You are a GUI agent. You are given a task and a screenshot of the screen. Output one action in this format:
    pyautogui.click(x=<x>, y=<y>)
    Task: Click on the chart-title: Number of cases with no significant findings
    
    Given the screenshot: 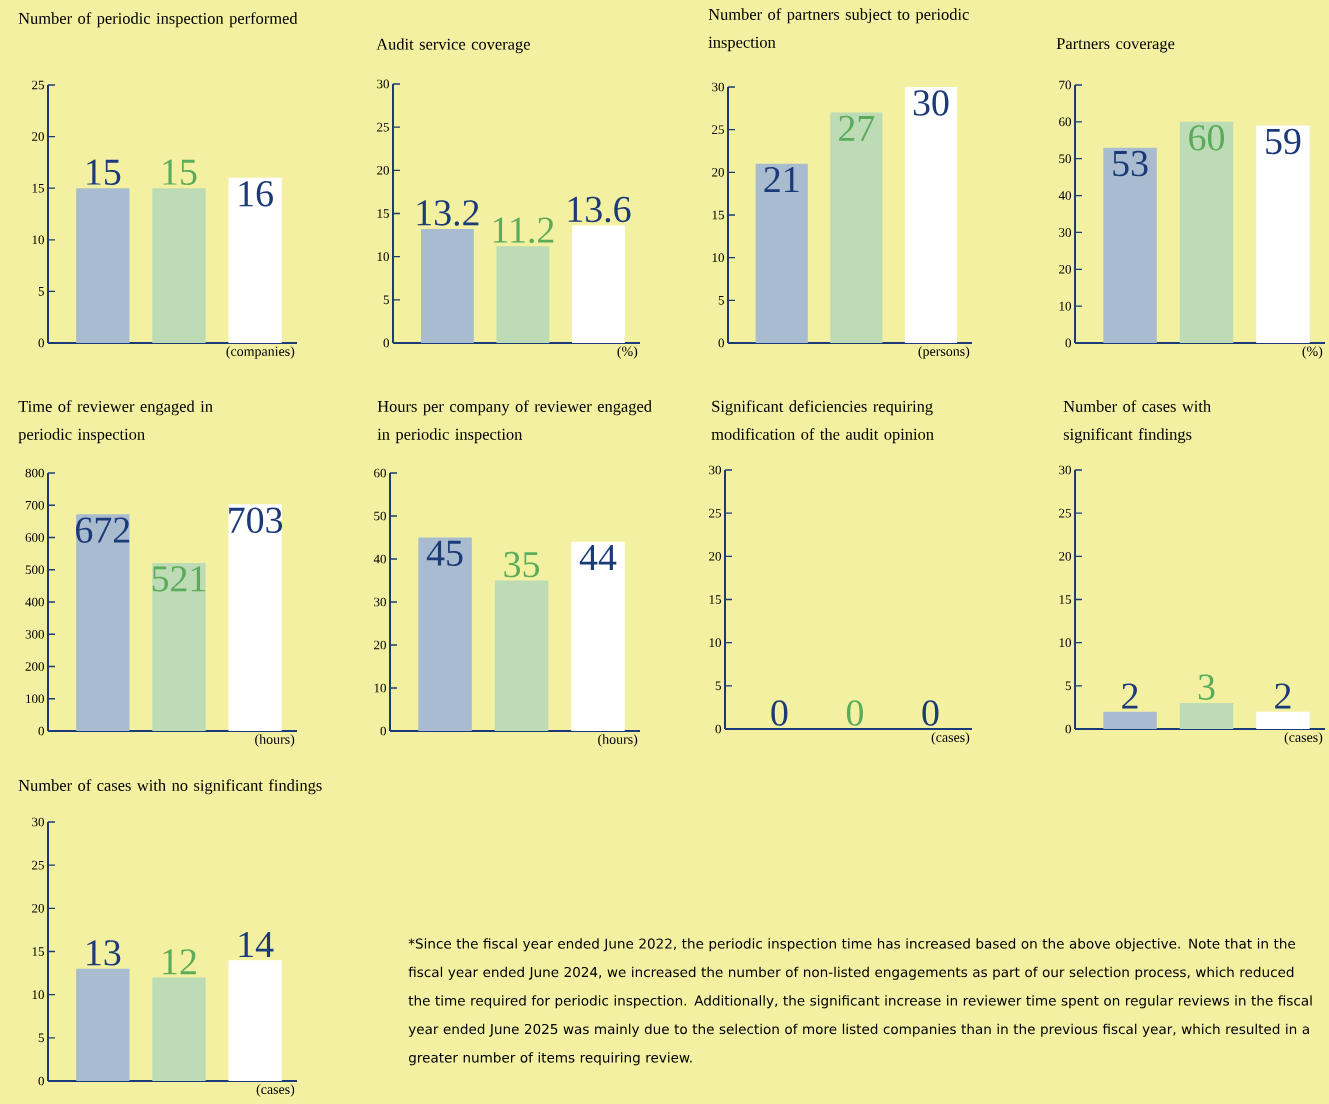 What is the action you would take?
    pyautogui.click(x=170, y=787)
    